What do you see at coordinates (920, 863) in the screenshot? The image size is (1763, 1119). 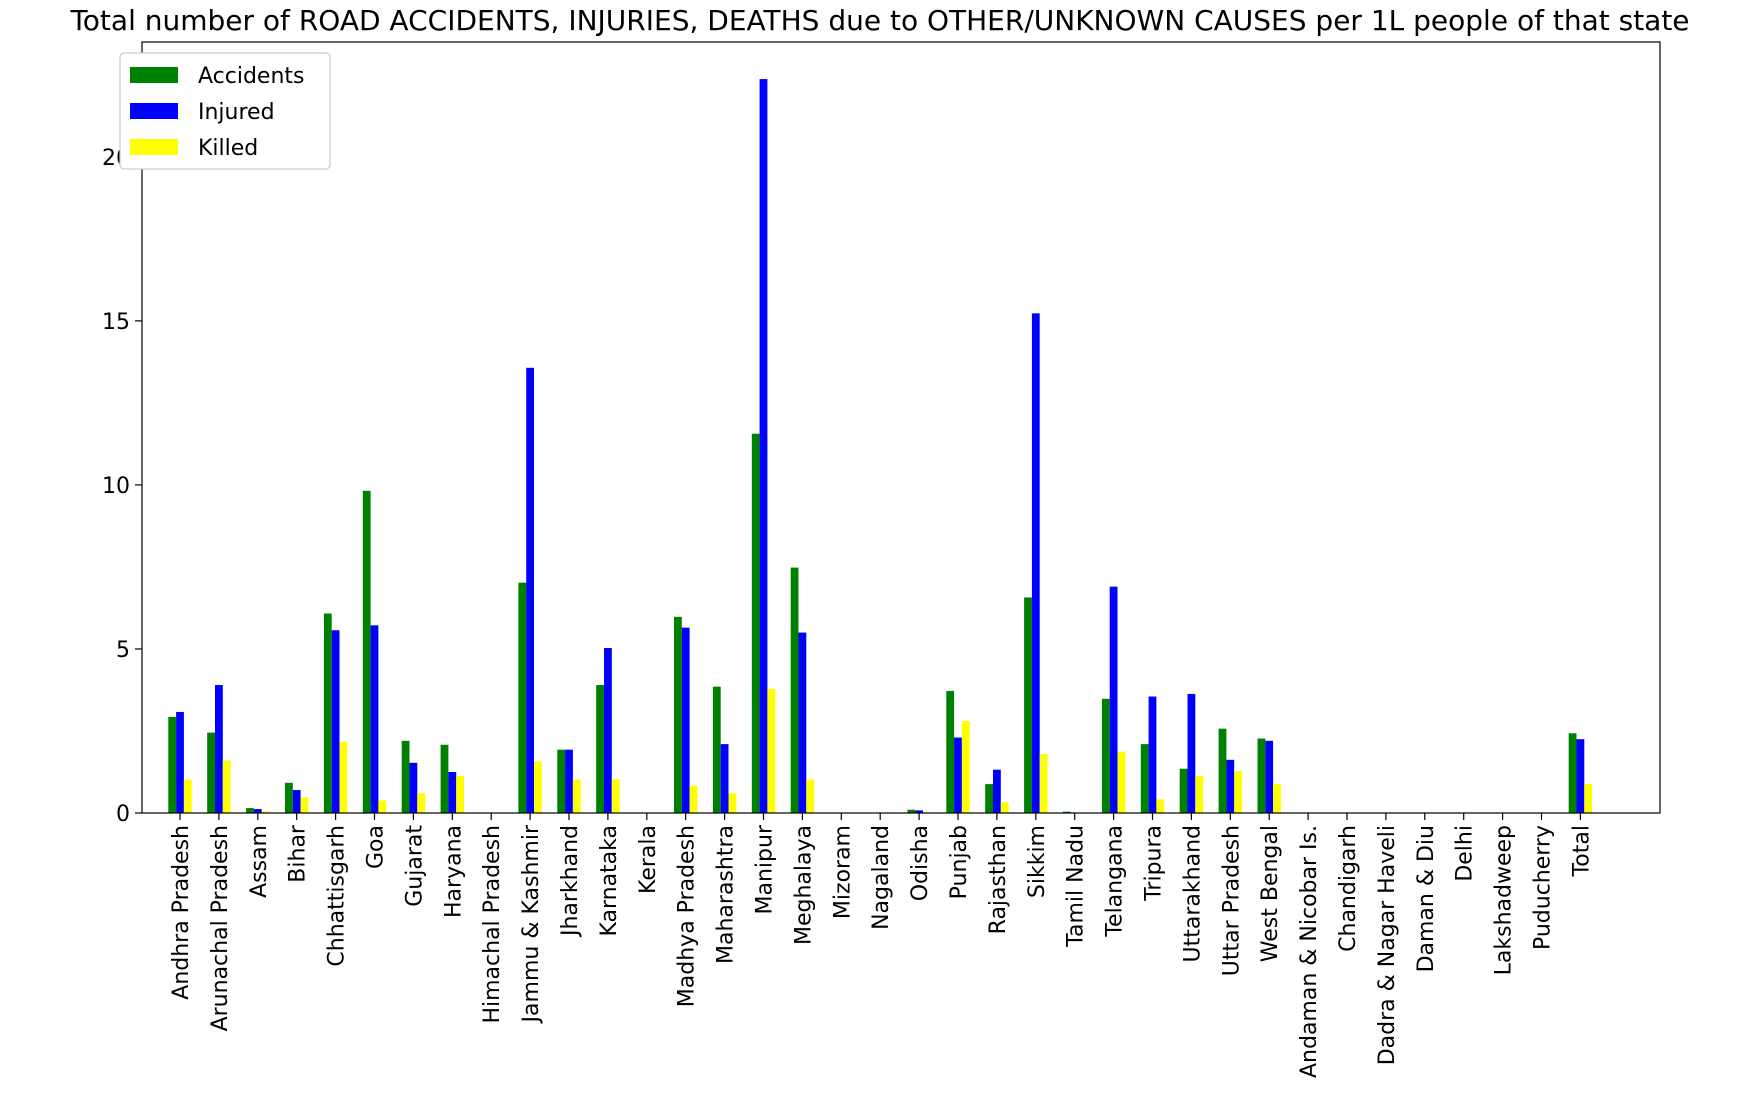 I see `x-tick-label-19: Odisha` at bounding box center [920, 863].